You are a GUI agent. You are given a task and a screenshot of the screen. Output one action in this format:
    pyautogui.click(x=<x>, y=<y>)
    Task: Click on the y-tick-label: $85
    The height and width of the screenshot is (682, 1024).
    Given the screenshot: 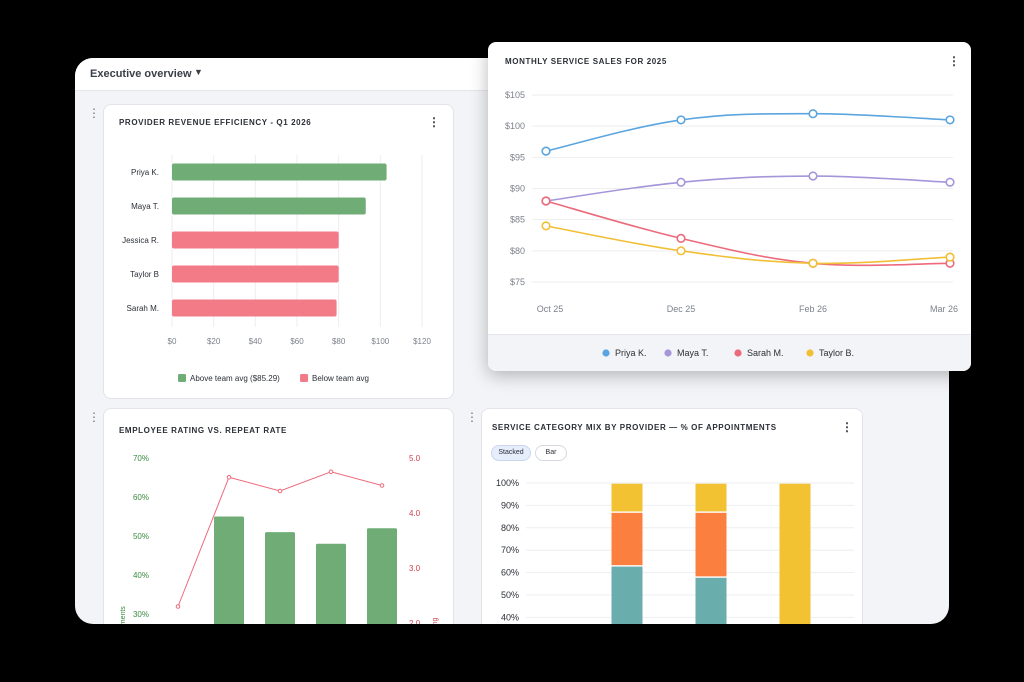 What is the action you would take?
    pyautogui.click(x=517, y=220)
    